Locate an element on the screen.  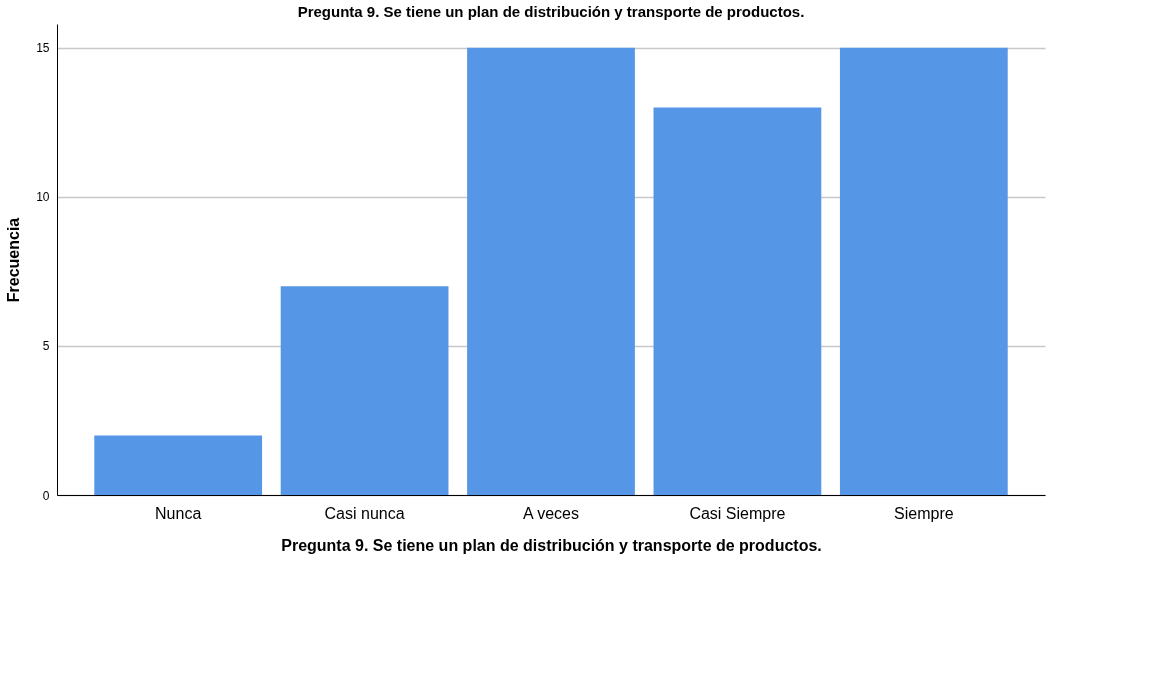
chart-title: Pregunta 9. Se tiene un plan de distribución y transporte de productos. is located at coordinates (551, 11).